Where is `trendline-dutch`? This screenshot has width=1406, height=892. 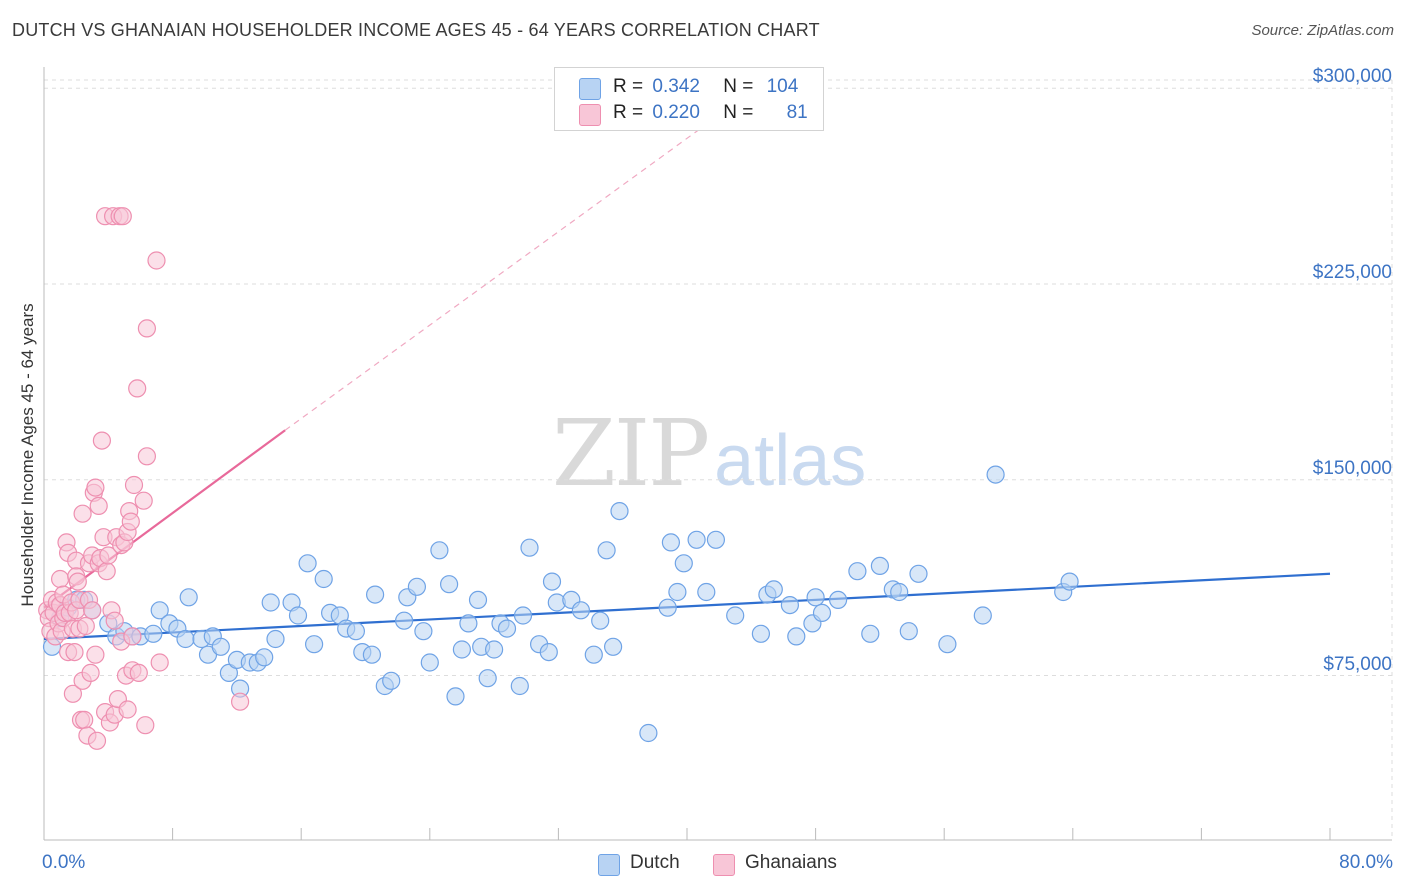 trendline-dutch is located at coordinates (687, 606).